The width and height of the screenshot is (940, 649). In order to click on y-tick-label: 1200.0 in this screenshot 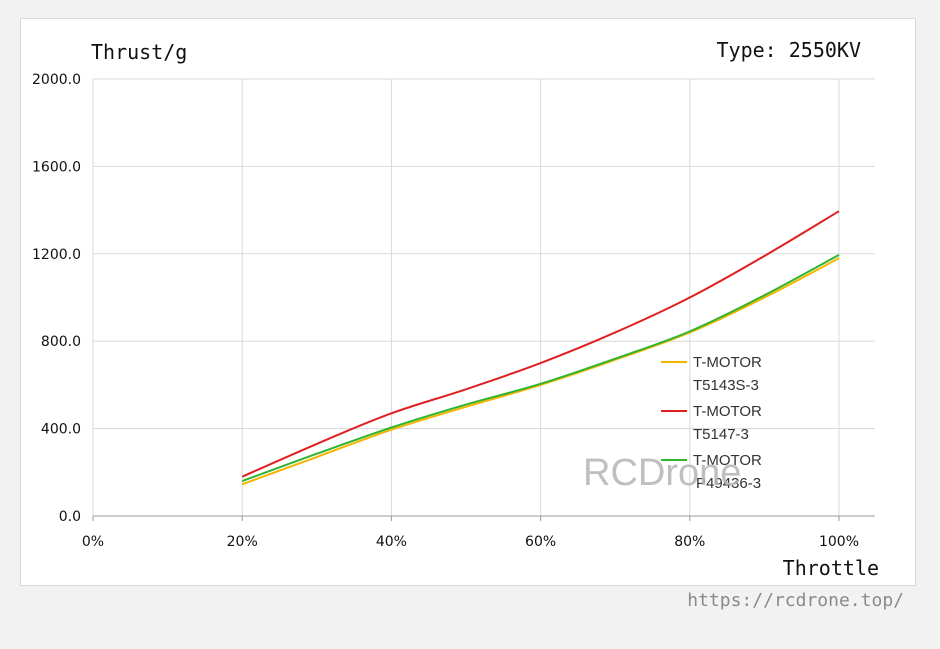, I will do `click(56, 255)`.